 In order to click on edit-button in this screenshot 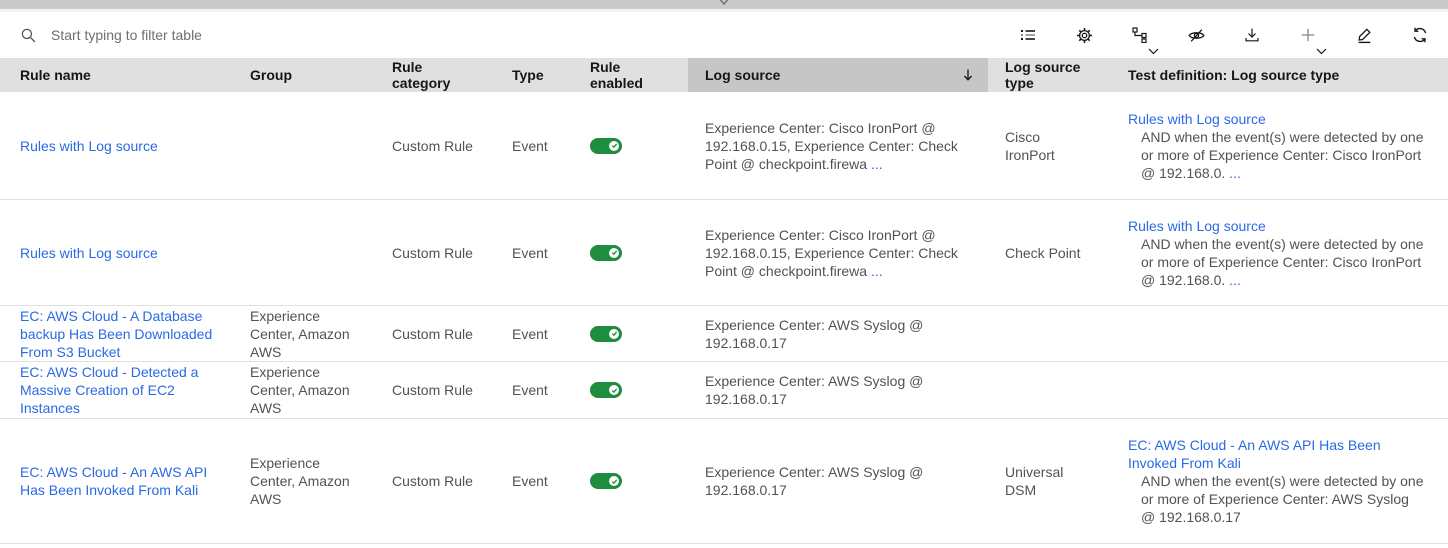, I will do `click(1364, 35)`.